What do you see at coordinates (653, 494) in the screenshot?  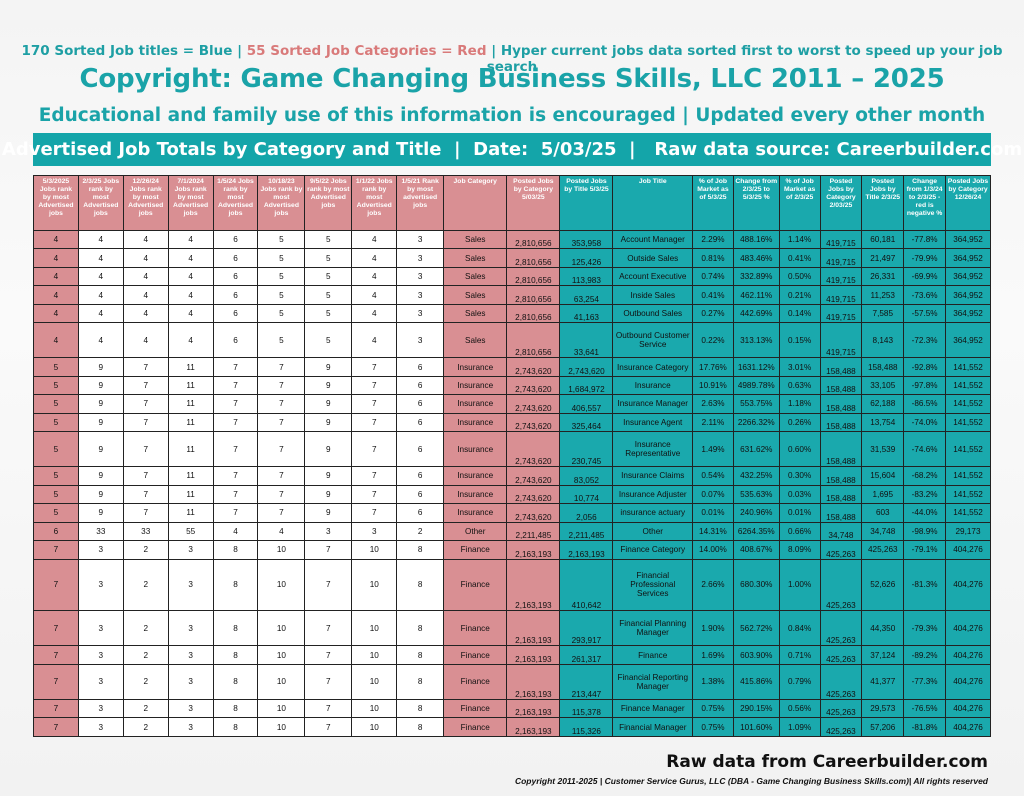 I see `table-cell: Insurance Adjuster` at bounding box center [653, 494].